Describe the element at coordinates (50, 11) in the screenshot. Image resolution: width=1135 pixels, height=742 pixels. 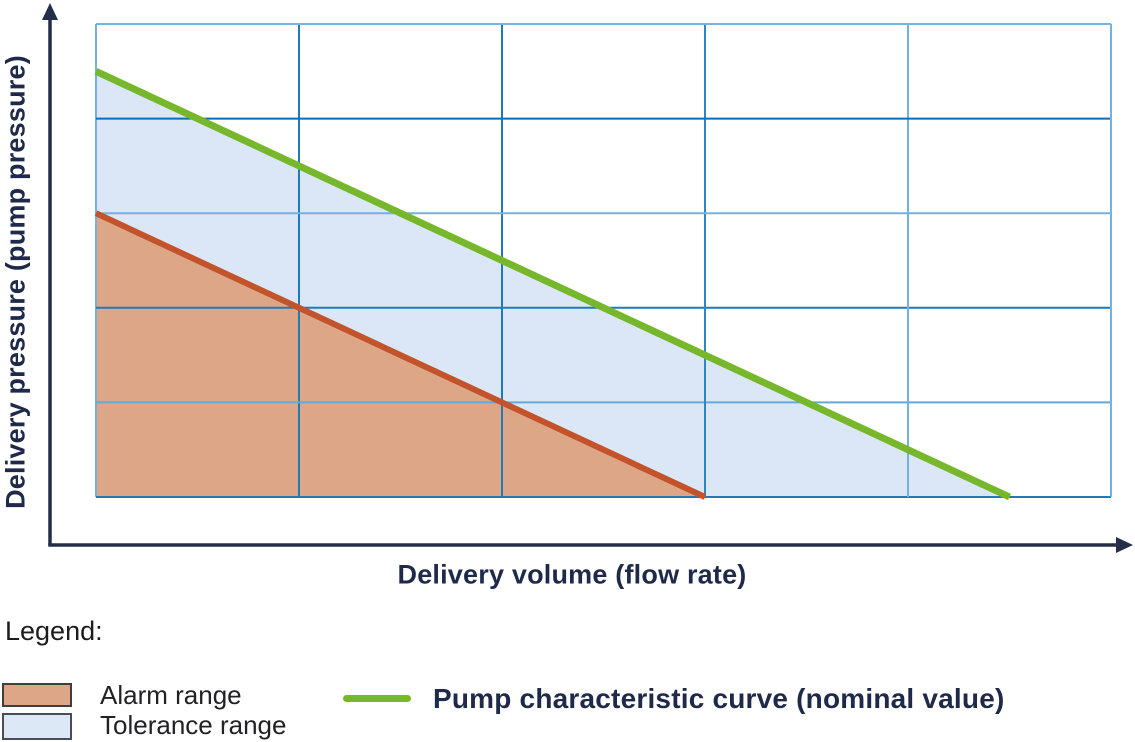
I see `y-axis-arrow` at that location.